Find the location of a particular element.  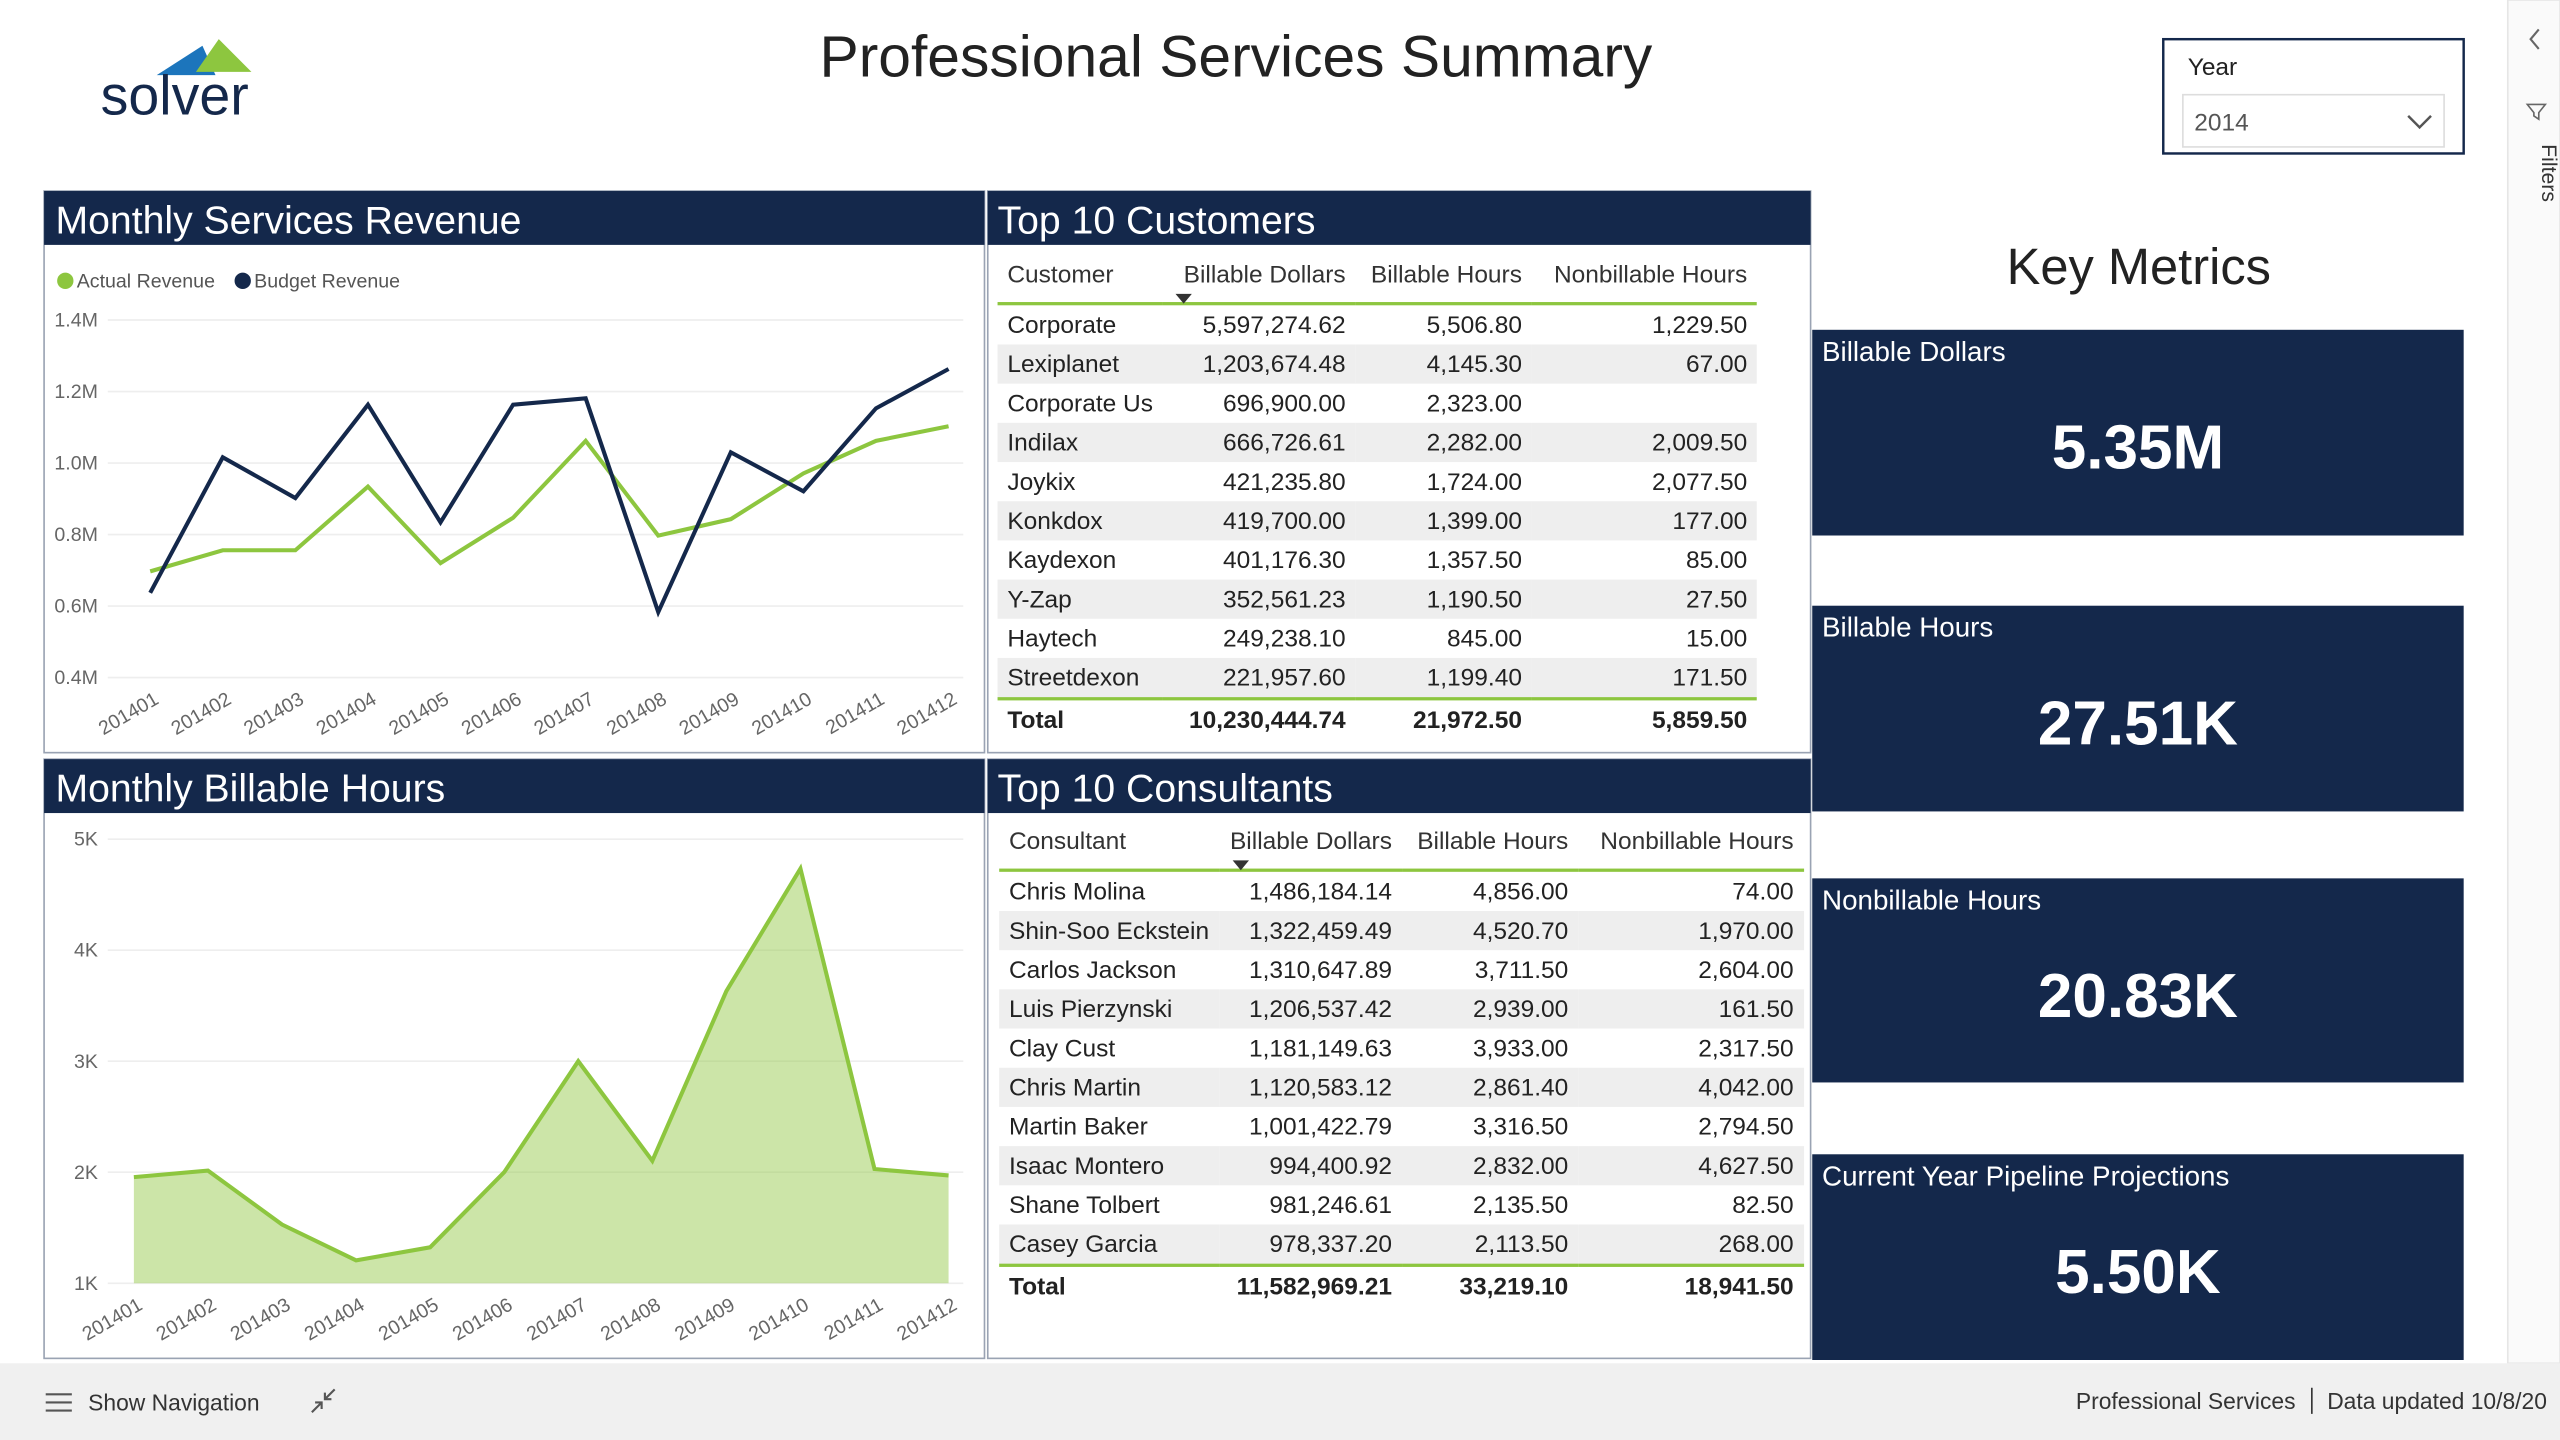

total-cell: 33,219.10 is located at coordinates (1490, 1285).